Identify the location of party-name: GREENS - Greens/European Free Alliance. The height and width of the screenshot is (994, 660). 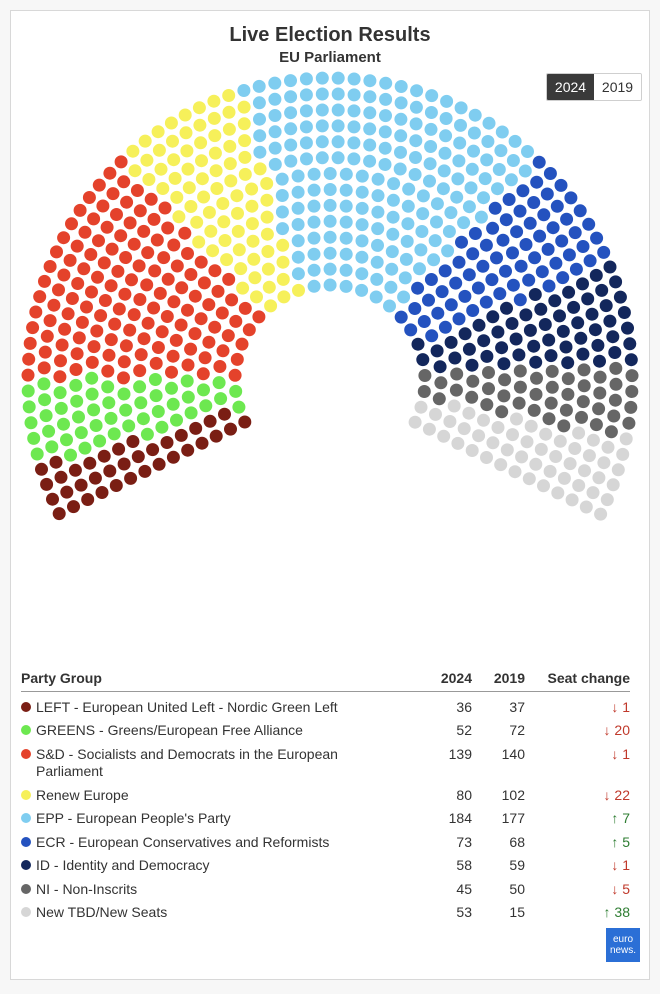
(169, 730).